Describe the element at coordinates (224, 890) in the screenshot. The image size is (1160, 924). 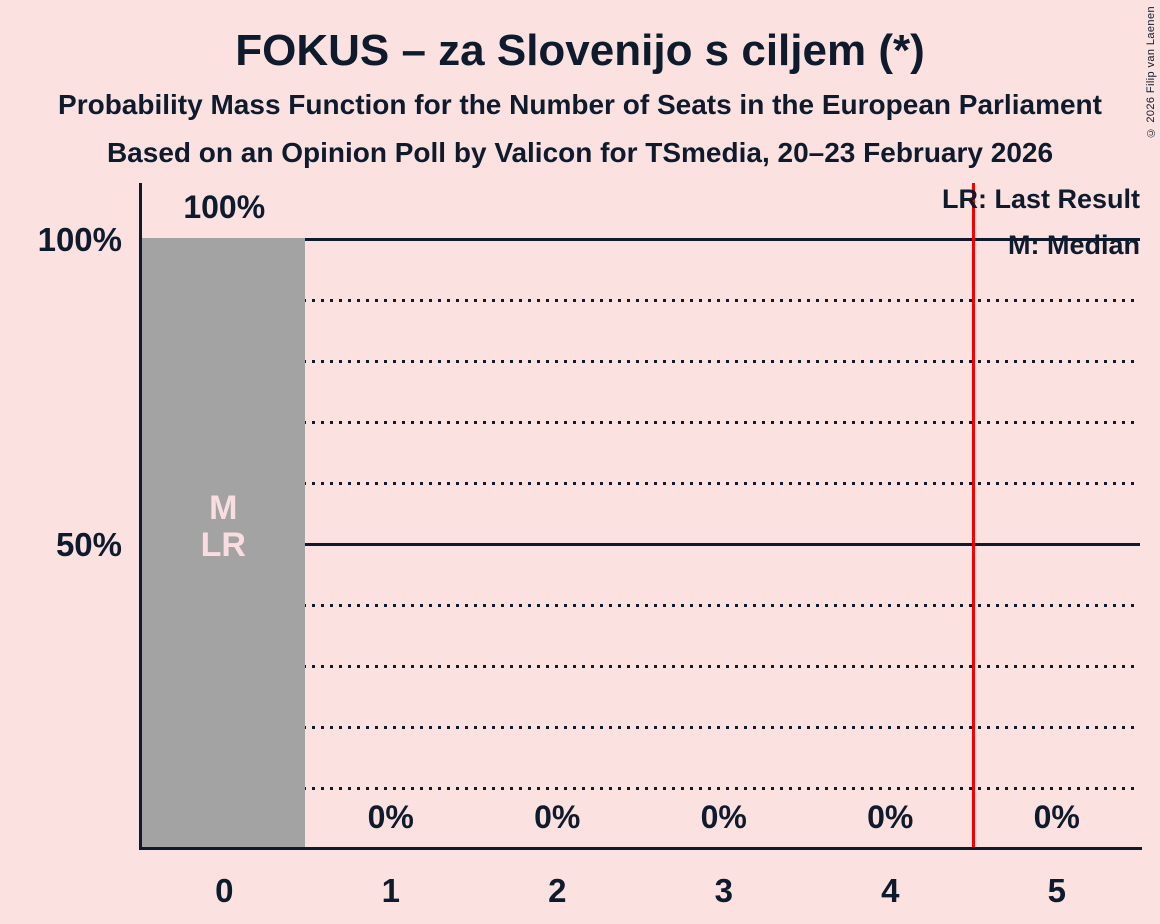
I see `x-tick-label-0: 0` at that location.